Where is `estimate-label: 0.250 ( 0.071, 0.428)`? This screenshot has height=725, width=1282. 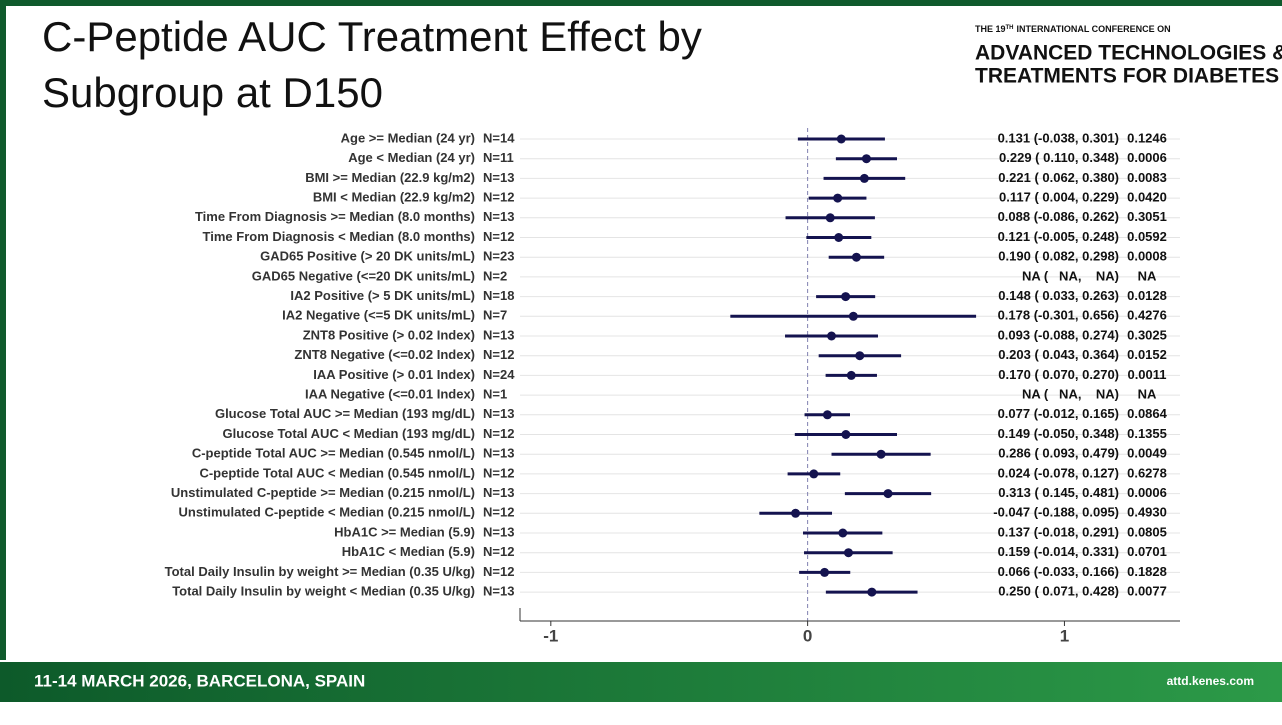
estimate-label: 0.250 ( 0.071, 0.428) is located at coordinates (1058, 591).